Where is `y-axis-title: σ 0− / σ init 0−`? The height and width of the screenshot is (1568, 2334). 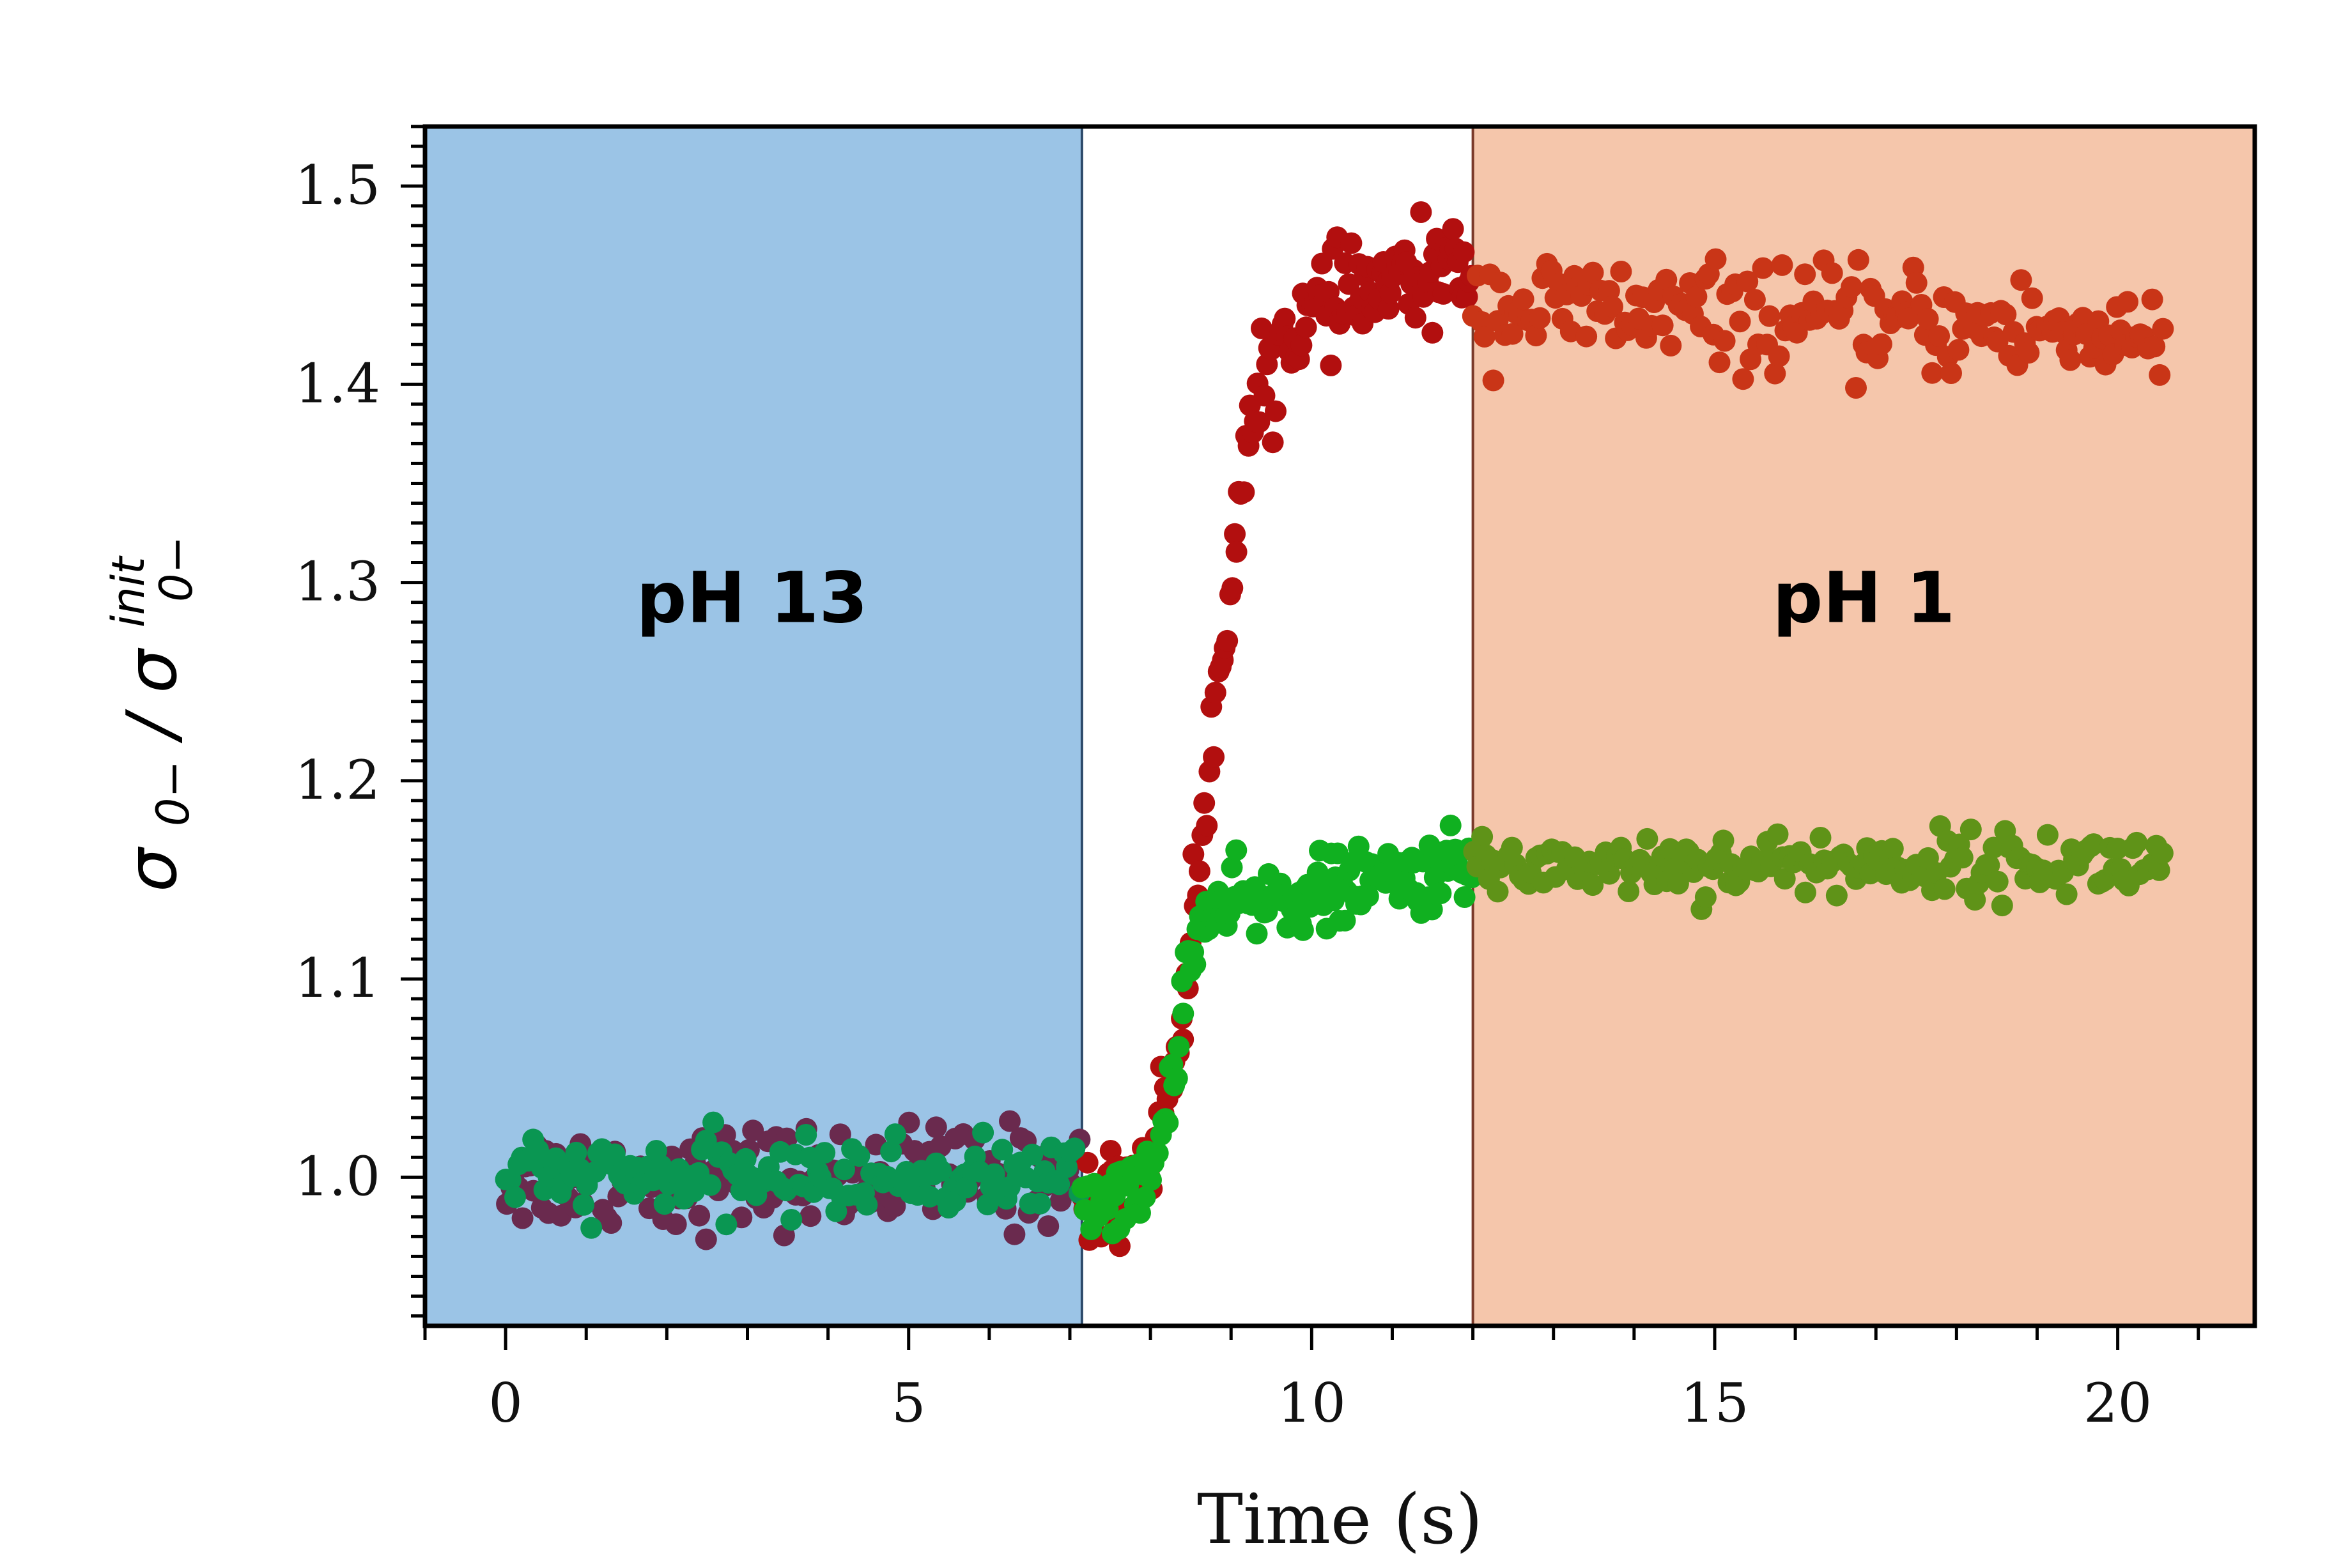 y-axis-title: σ 0− / σ init 0− is located at coordinates (152, 714).